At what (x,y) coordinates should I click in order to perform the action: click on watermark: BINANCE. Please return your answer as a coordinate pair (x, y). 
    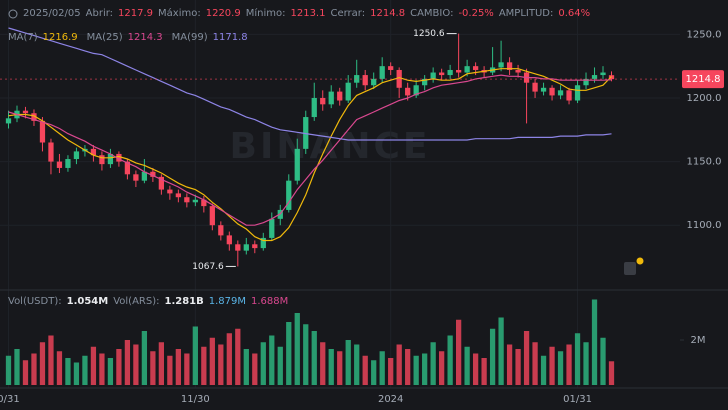
    Looking at the image, I should click on (330, 146).